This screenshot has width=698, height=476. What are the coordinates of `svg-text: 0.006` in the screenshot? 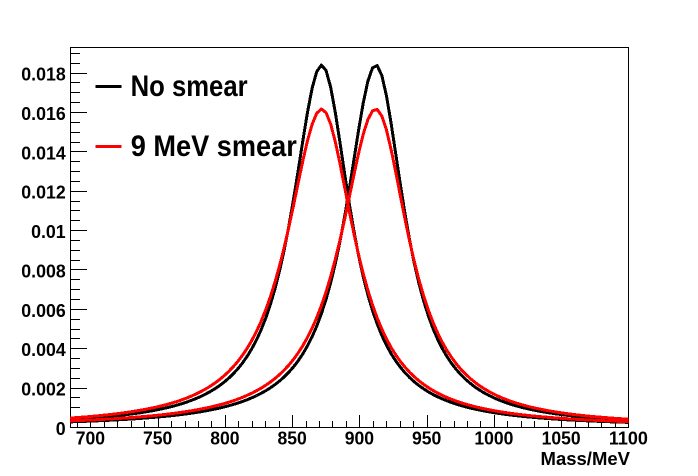 It's located at (43, 310).